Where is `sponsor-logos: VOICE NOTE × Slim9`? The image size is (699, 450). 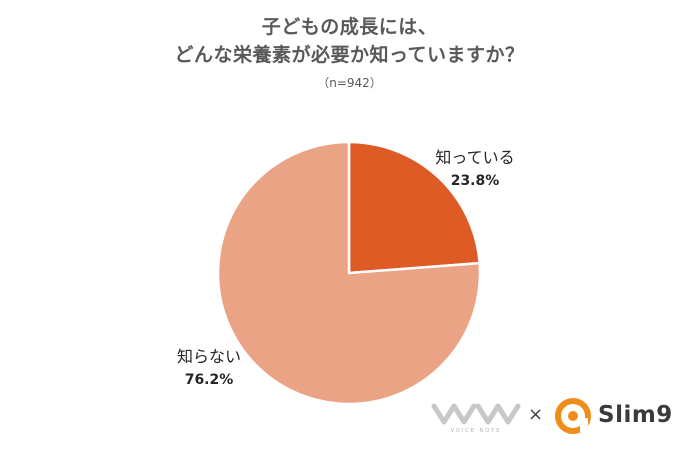
sponsor-logos: VOICE NOTE × Slim9 is located at coordinates (560, 416).